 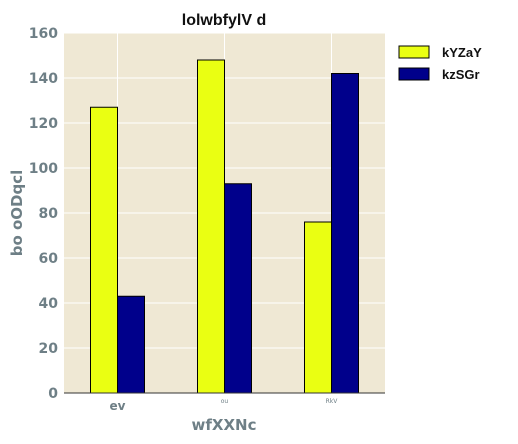 I want to click on y-tick-labels: 0 20 40 60 80 100 120 140 160, so click(x=43, y=214).